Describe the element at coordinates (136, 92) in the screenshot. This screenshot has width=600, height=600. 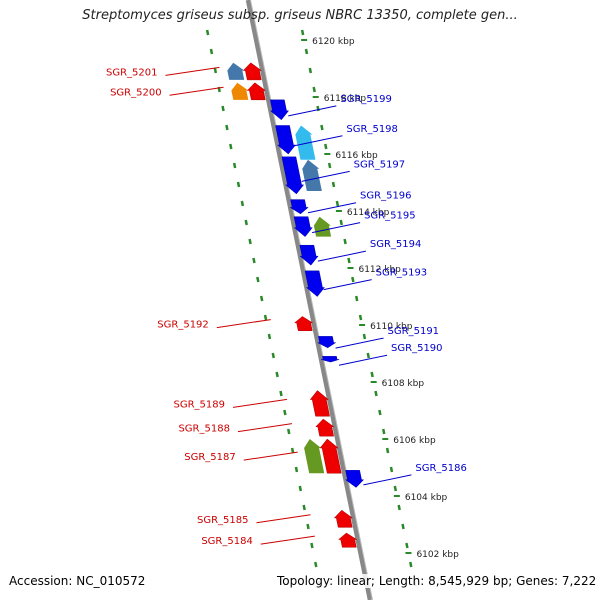
I see `gene-label: SGR_5200` at that location.